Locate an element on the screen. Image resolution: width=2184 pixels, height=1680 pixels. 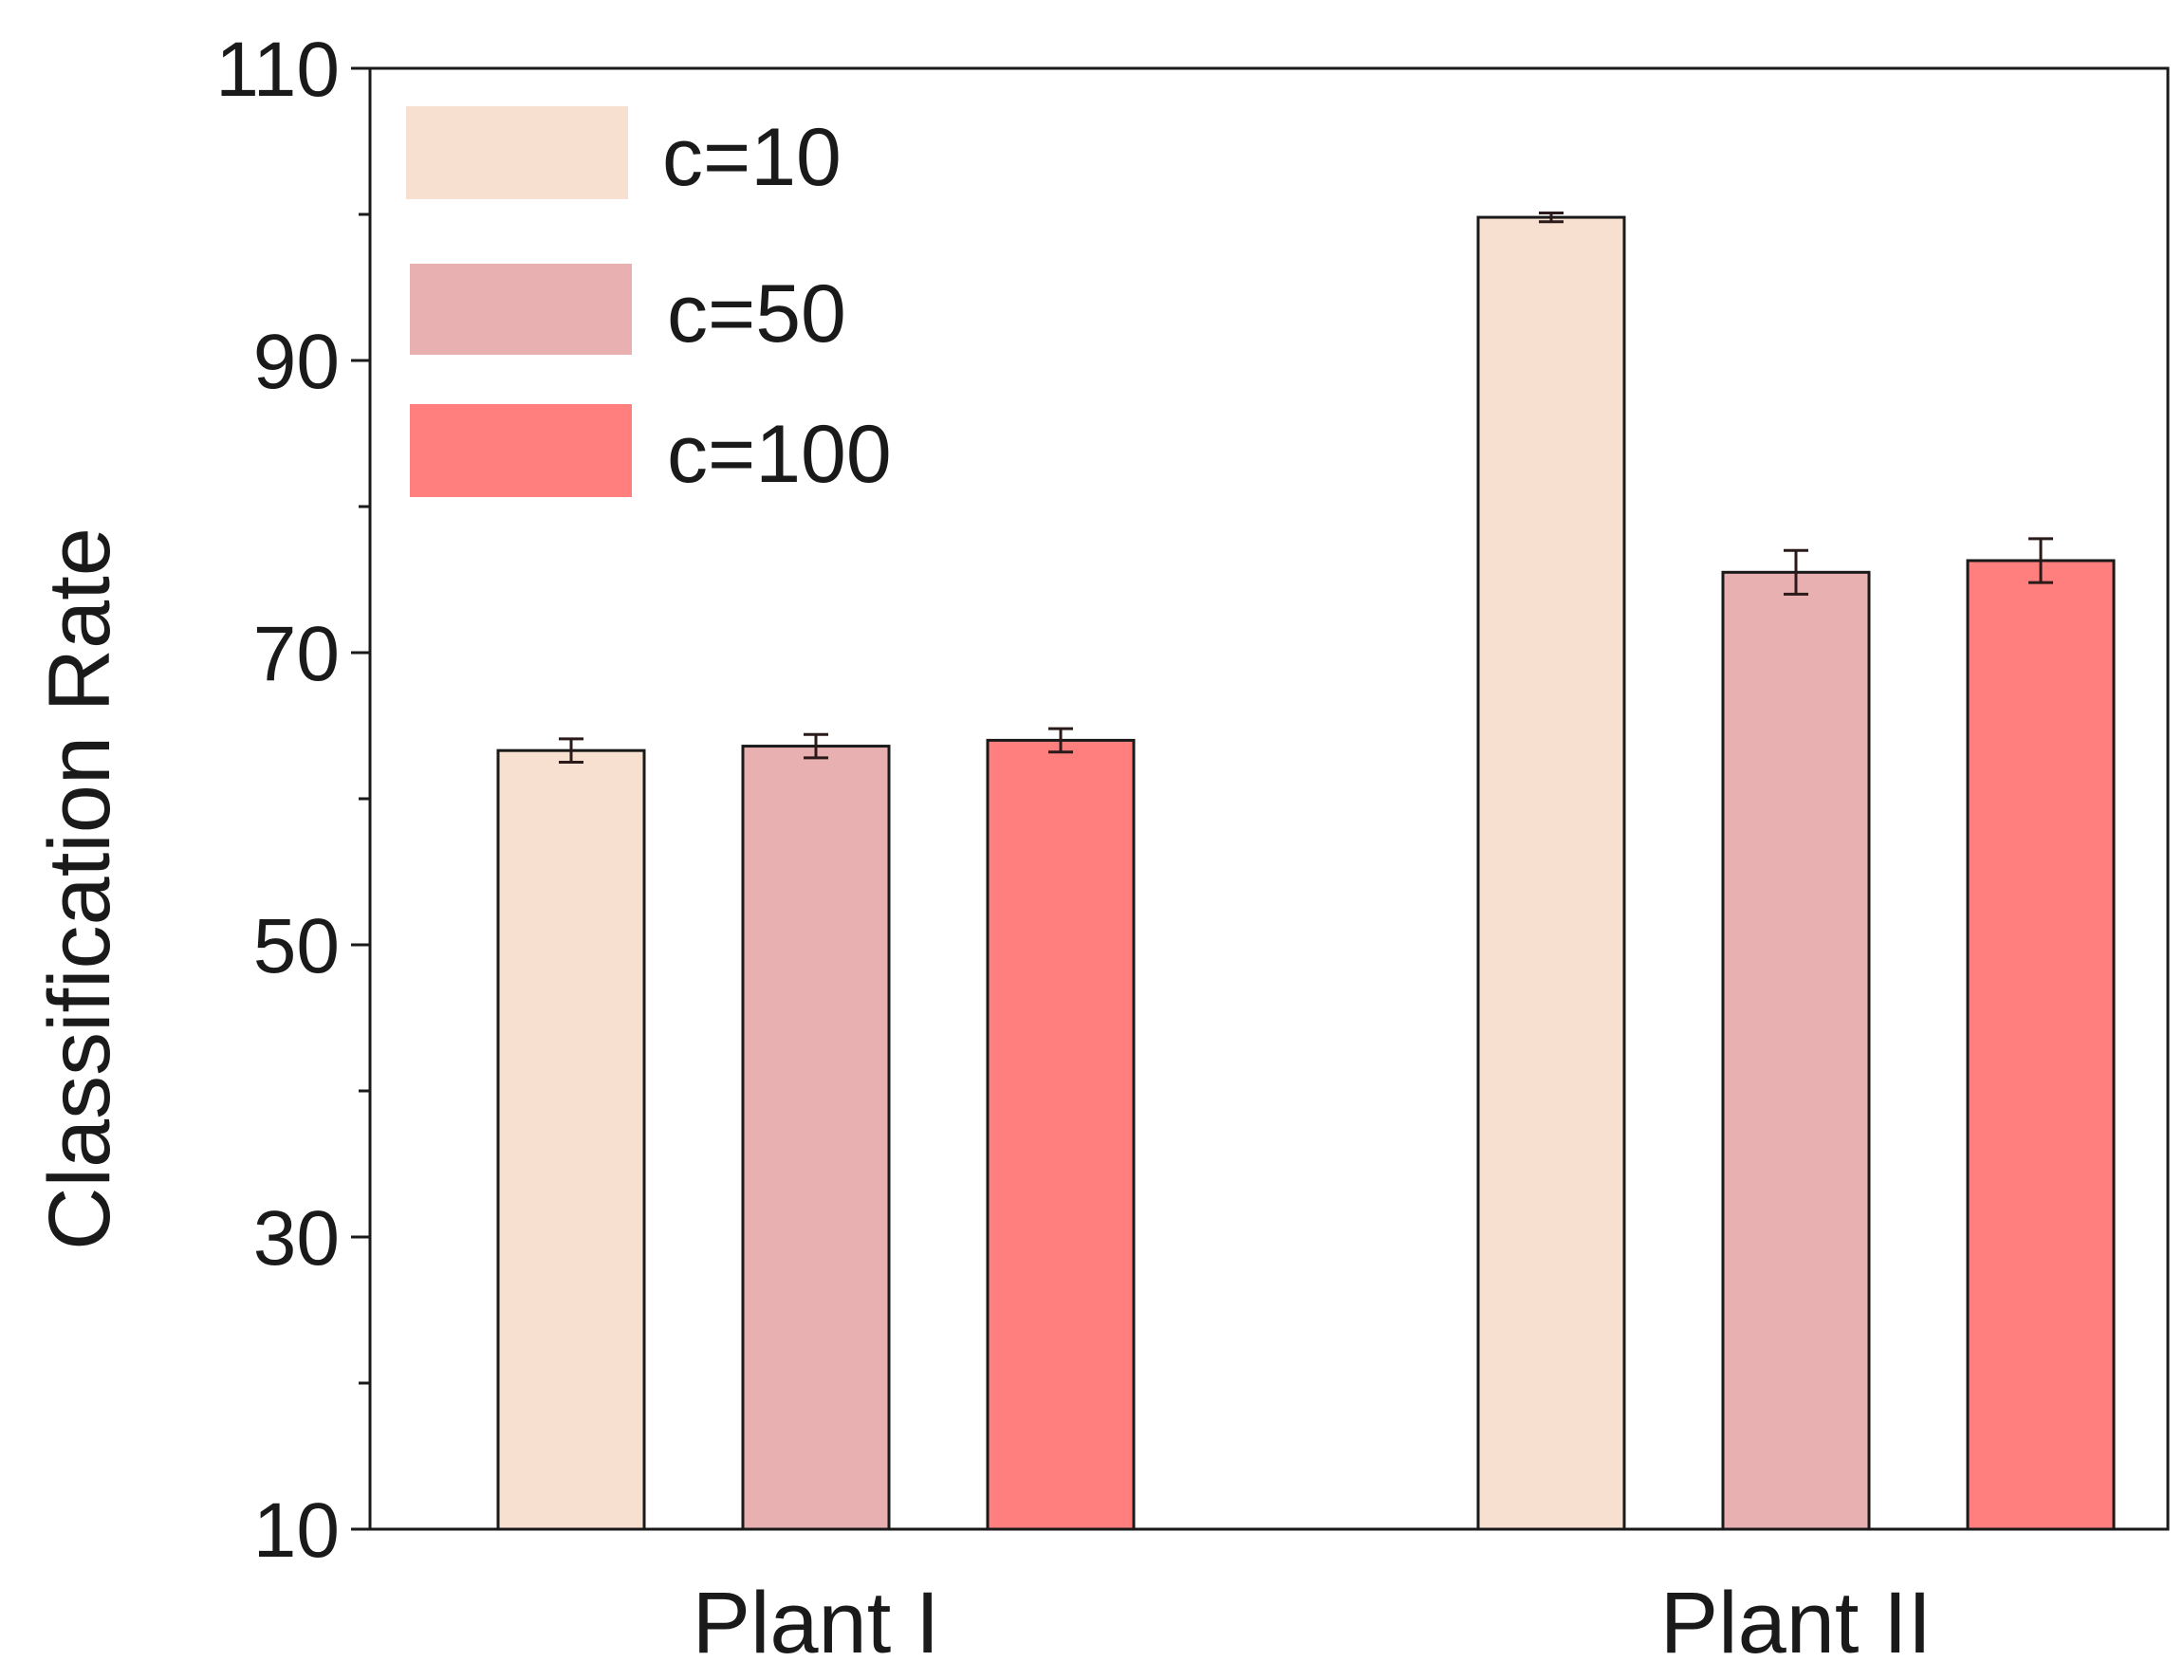
bar-c100-plant-i is located at coordinates (1061, 1134).